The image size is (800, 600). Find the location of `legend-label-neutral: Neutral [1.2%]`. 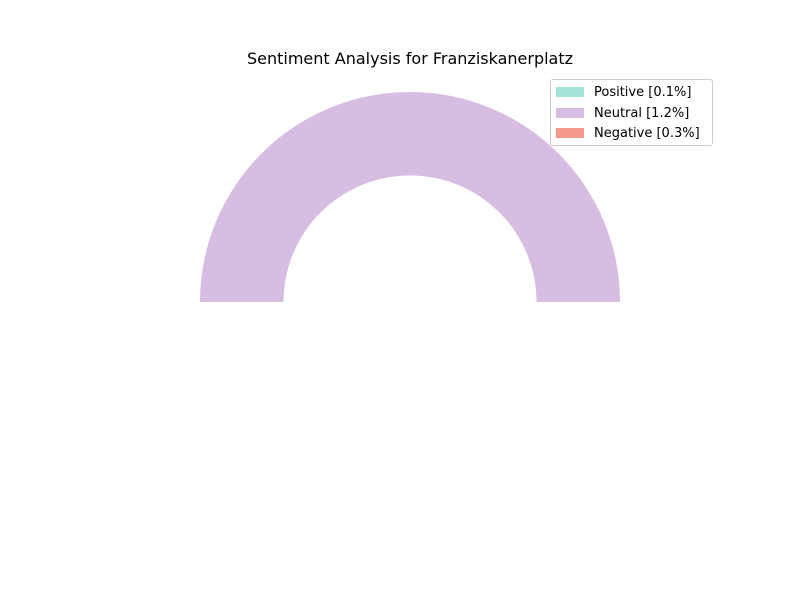

legend-label-neutral: Neutral [1.2%] is located at coordinates (642, 113).